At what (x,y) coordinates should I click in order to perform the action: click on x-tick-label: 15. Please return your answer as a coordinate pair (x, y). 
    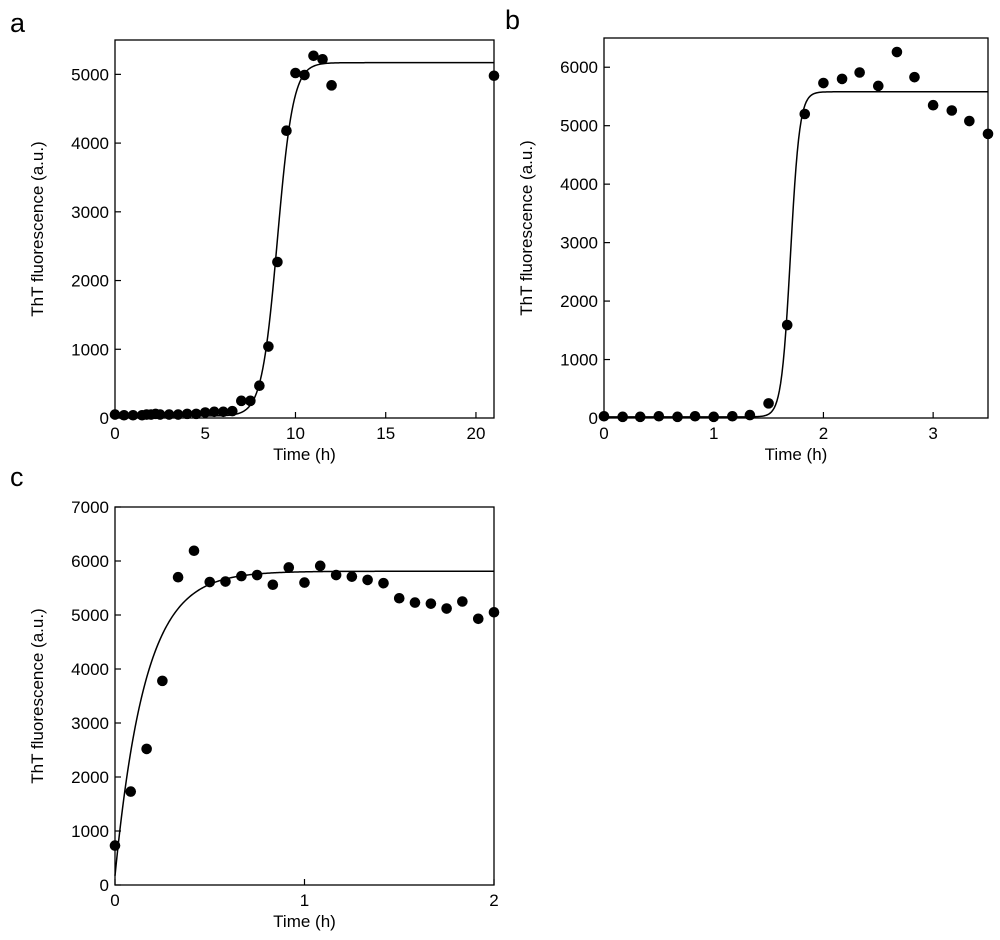
    Looking at the image, I should click on (385, 433).